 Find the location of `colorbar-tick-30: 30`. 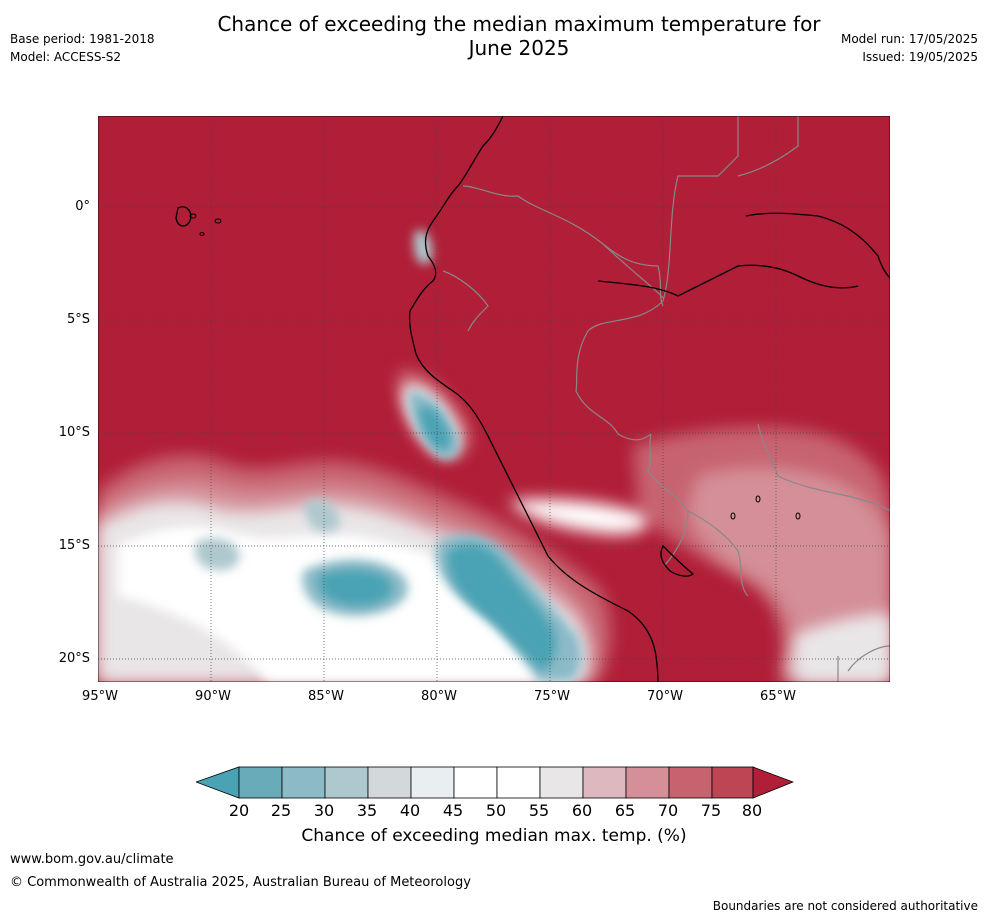

colorbar-tick-30: 30 is located at coordinates (324, 810).